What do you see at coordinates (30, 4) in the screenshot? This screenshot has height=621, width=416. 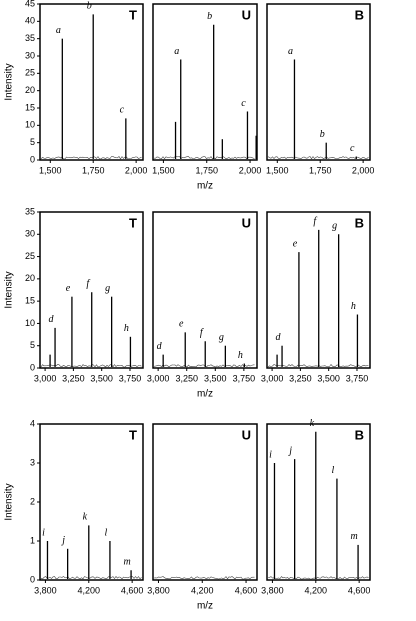 I see `y-tick-label: 45` at bounding box center [30, 4].